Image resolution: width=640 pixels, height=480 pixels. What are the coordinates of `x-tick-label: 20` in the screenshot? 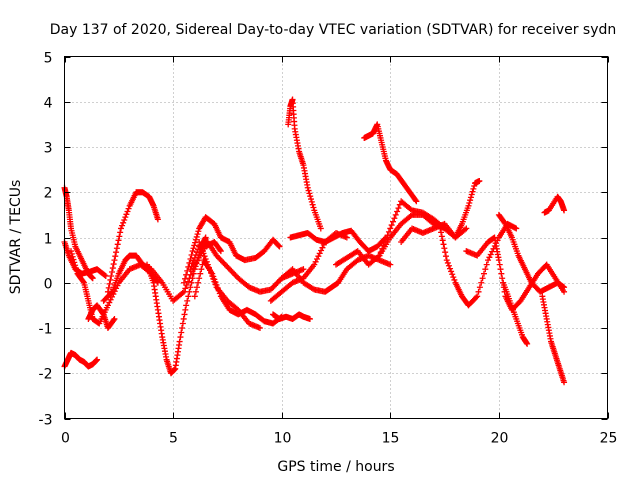 It's located at (500, 439).